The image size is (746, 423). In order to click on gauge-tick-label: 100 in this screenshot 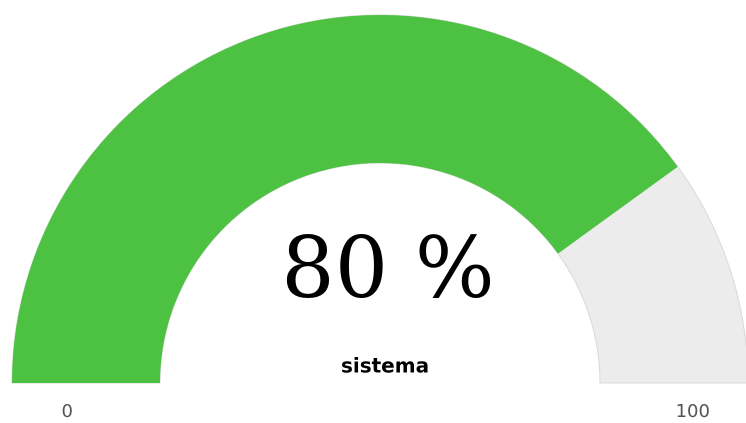, I will do `click(693, 411)`.